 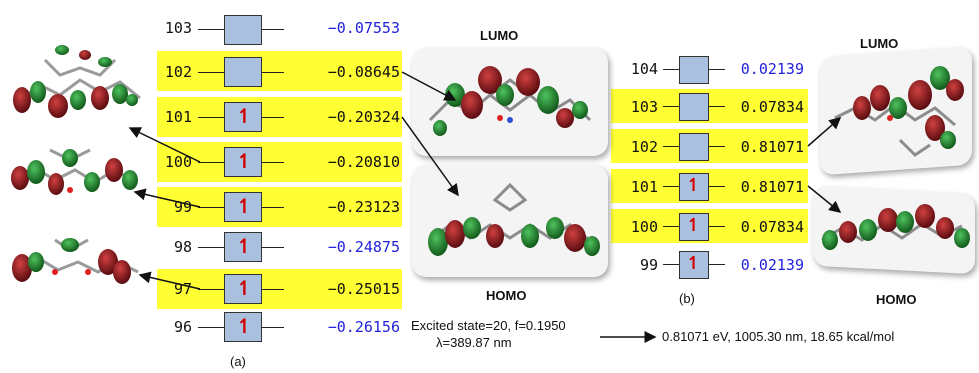 What do you see at coordinates (363, 162) in the screenshot?
I see `energy-value: −0.20810` at bounding box center [363, 162].